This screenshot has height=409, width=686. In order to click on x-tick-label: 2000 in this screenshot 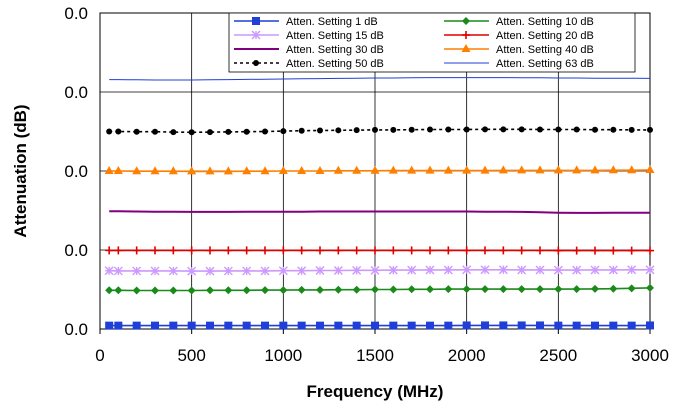, I will do `click(467, 355)`.